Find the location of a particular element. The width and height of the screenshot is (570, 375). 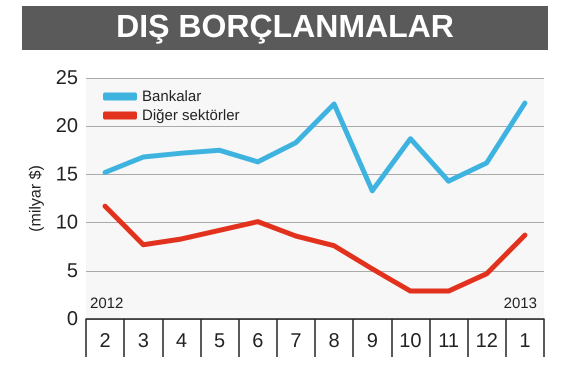

legend-label: Bankalar is located at coordinates (172, 96).